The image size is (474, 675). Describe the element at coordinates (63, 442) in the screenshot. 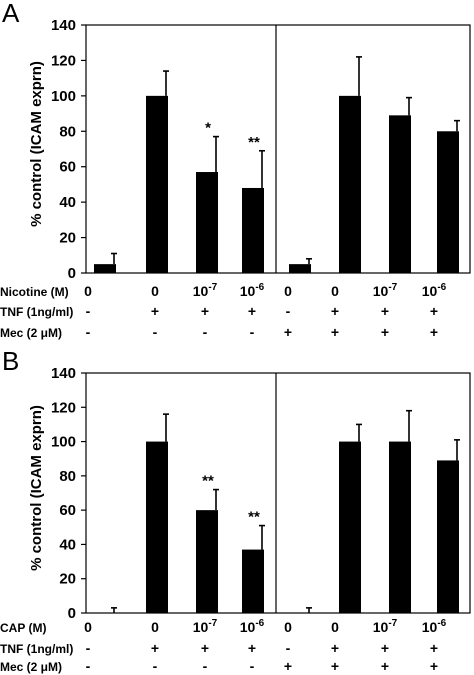

I see `y-tick-label: 100` at that location.